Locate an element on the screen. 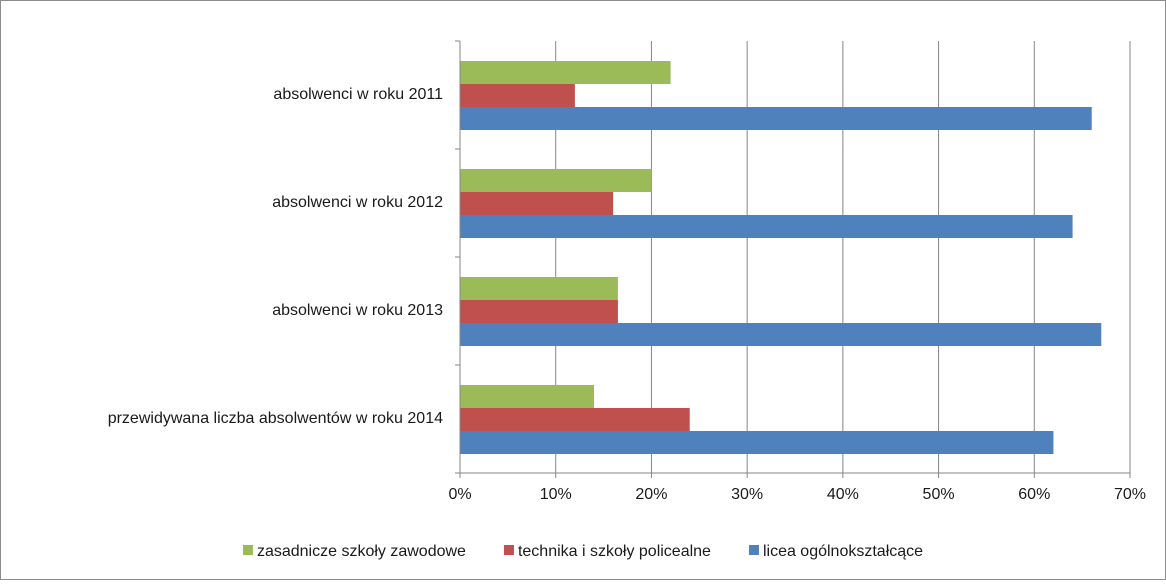 Image resolution: width=1166 pixels, height=584 pixels. x-tick-label: 0% is located at coordinates (459, 494).